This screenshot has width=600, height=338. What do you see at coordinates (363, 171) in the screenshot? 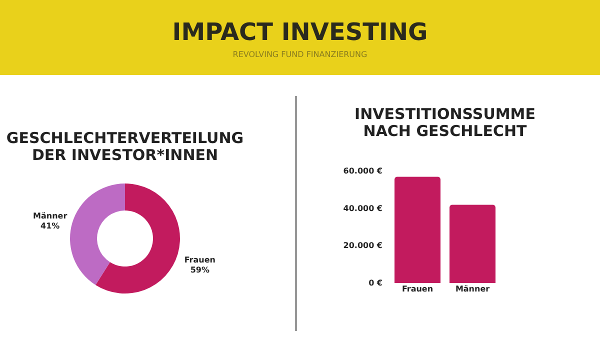
I see `y-tick-label: 60.000 €` at bounding box center [363, 171].